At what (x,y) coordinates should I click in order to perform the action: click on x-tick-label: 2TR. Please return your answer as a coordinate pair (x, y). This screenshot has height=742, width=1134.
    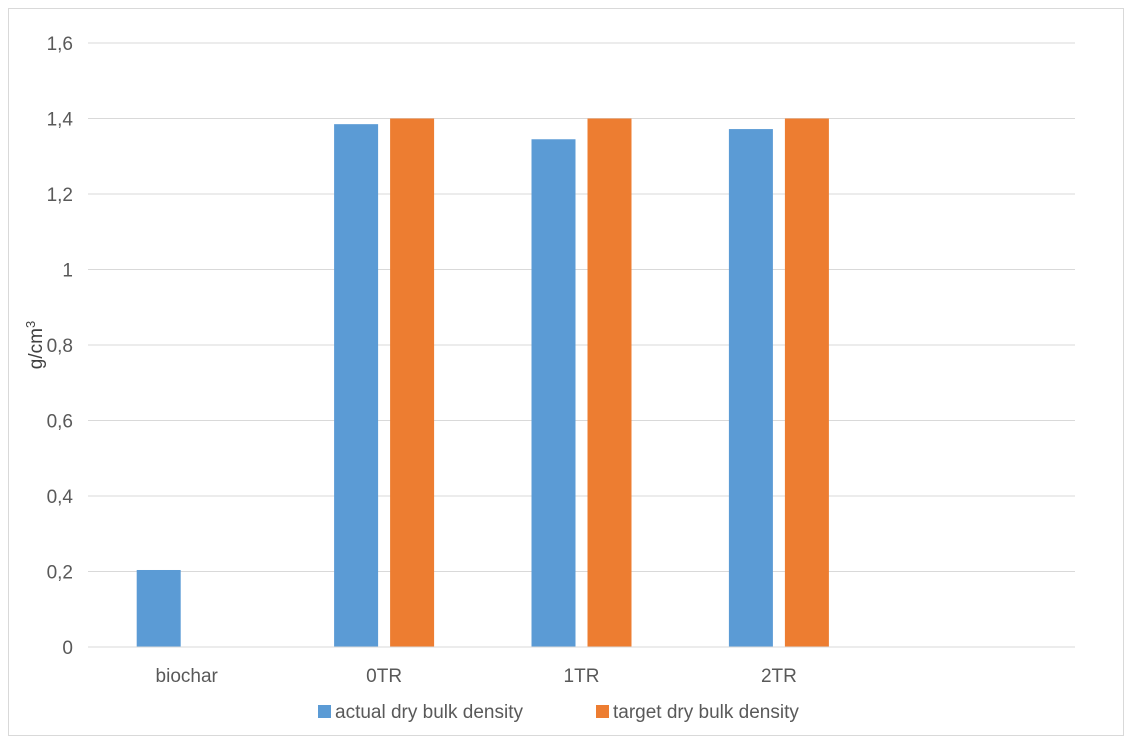
    Looking at the image, I should click on (779, 676).